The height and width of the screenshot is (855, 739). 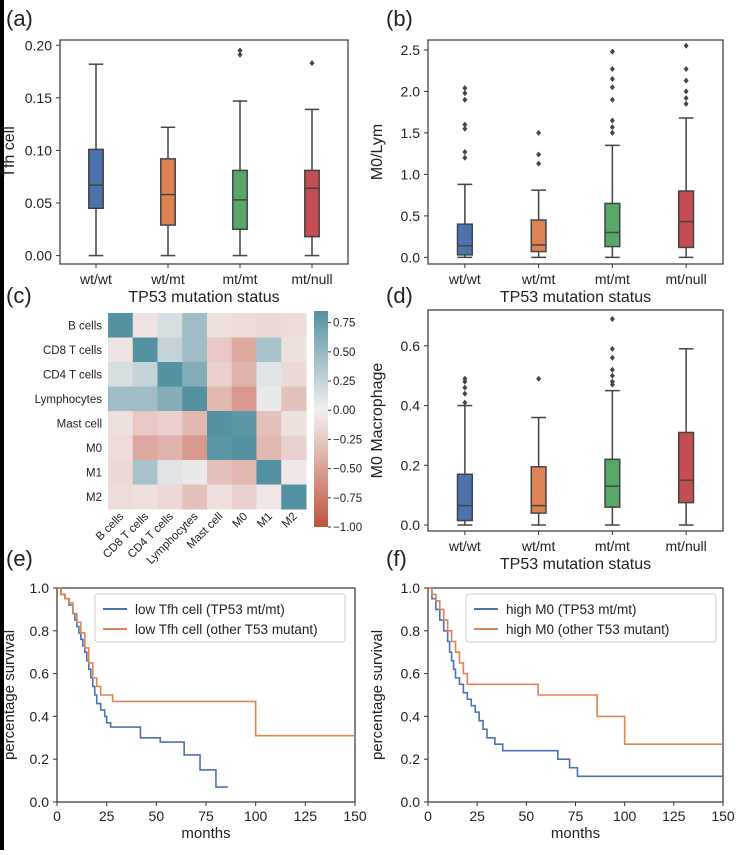 I want to click on y-axis-label: percentage survival, so click(x=9, y=695).